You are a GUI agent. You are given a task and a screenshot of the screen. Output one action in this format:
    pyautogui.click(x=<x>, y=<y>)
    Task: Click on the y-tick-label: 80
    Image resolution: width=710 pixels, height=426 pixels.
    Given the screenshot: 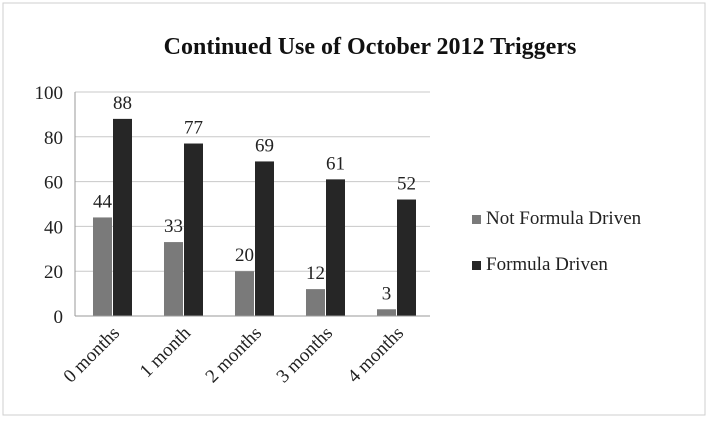 What is the action you would take?
    pyautogui.click(x=53, y=138)
    